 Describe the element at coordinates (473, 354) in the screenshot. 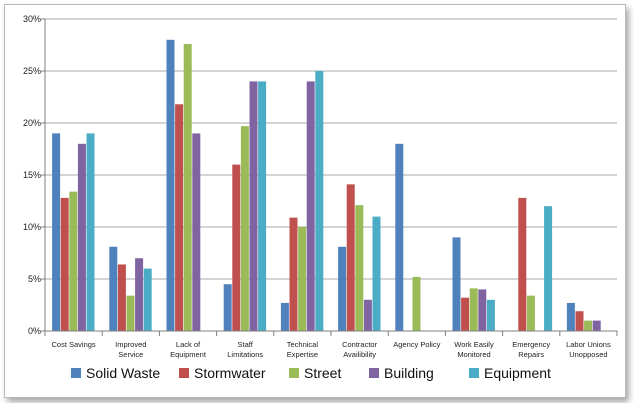

I see `x-category-label: Monitored` at that location.